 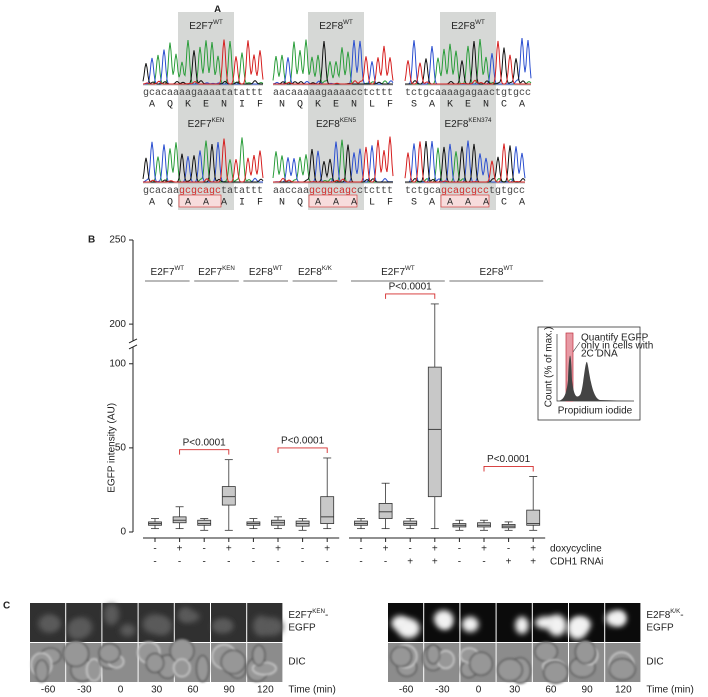 I want to click on sequence: aaccaagcggcagcctcttt, so click(x=333, y=191).